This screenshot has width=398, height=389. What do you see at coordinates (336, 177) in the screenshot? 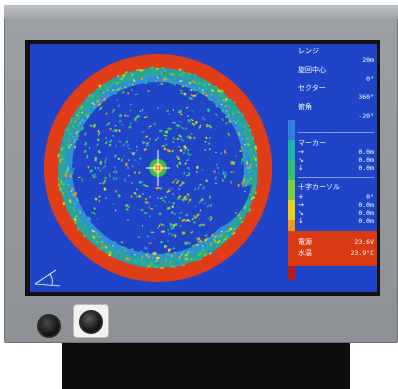
I see `separator` at bounding box center [336, 177].